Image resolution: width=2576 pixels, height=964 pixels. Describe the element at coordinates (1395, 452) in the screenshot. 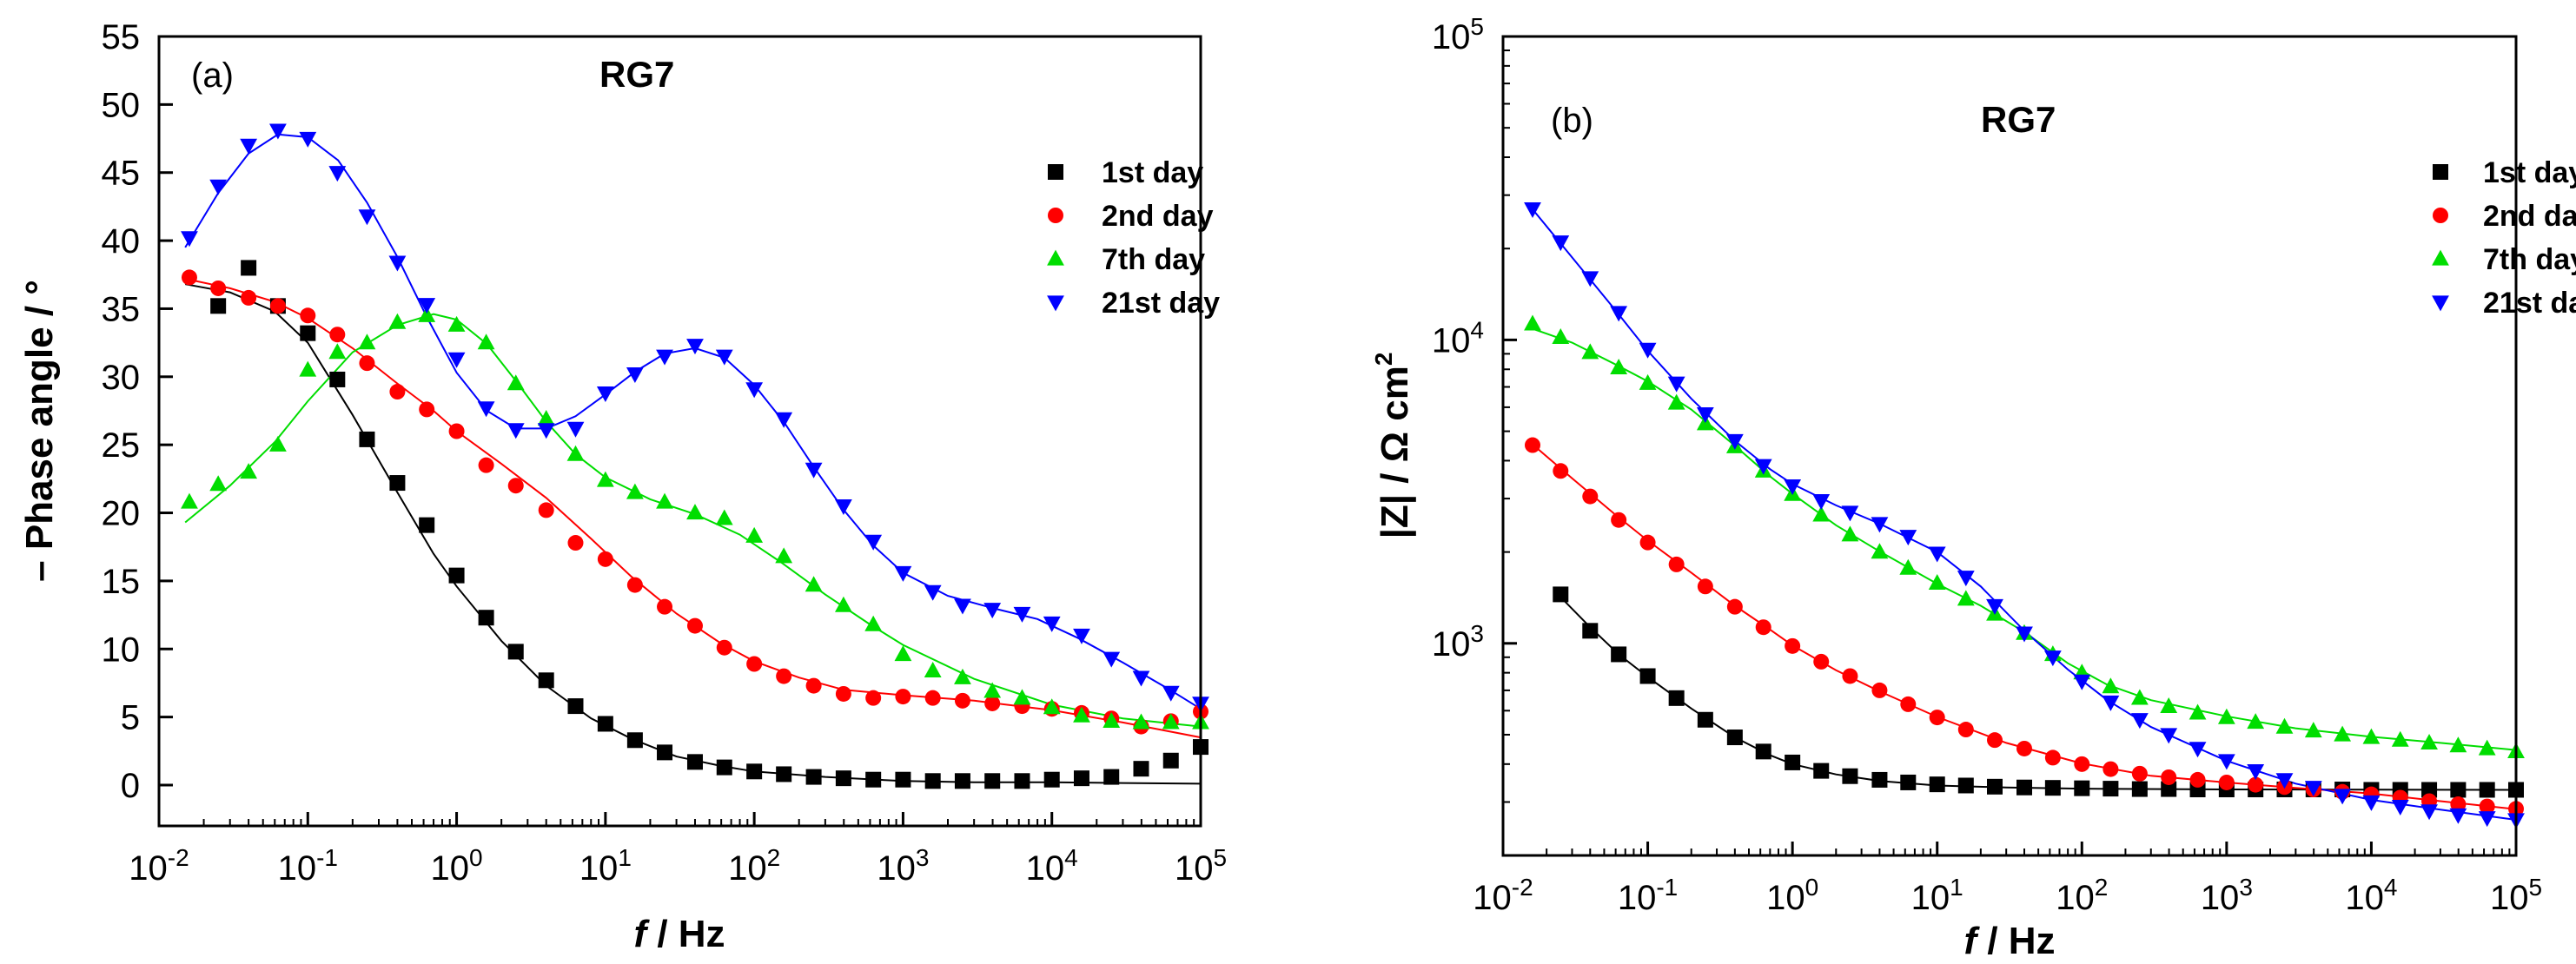

I see `y-axis-main: |Z| / Ω cm` at that location.